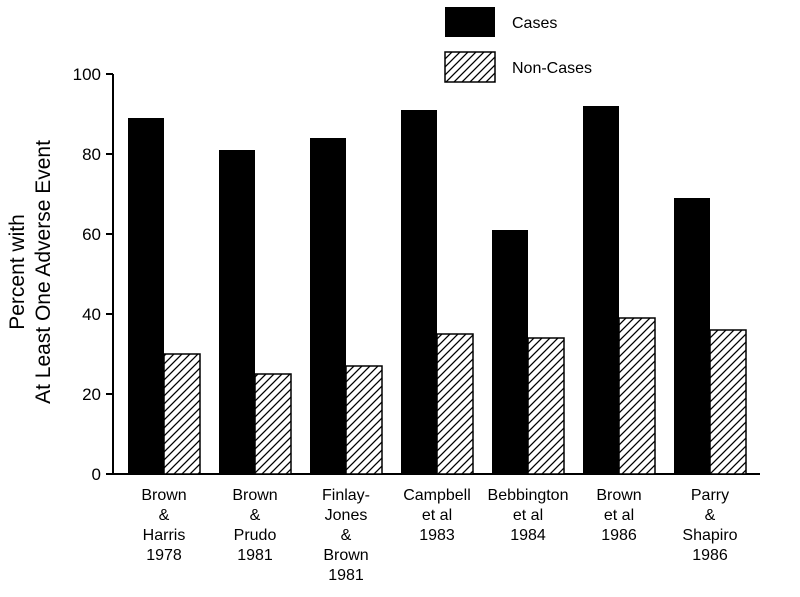 This screenshot has width=800, height=597. I want to click on legend-label-cases: Cases, so click(534, 23).